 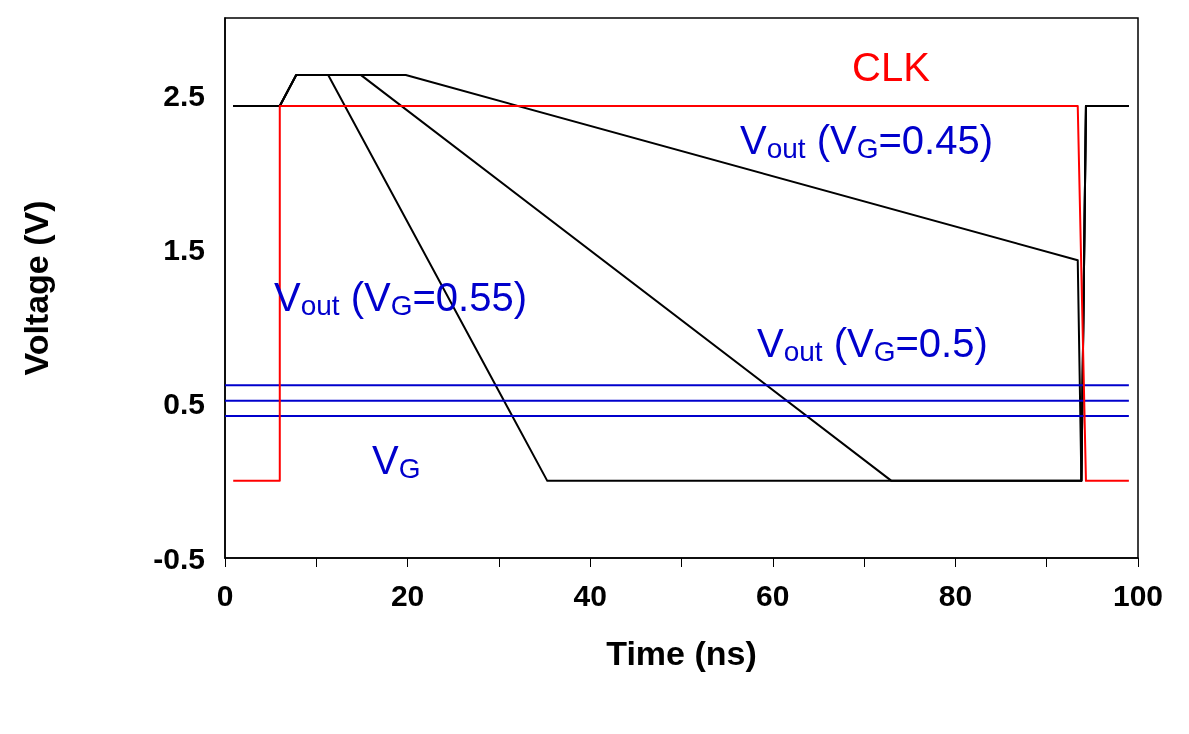 What do you see at coordinates (681, 653) in the screenshot?
I see `x-axis-title: Time (ns)` at bounding box center [681, 653].